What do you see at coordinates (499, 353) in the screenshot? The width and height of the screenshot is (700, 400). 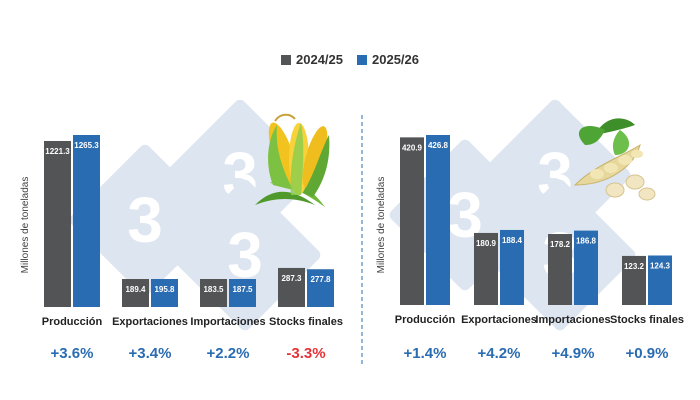 I see `change-label: +4.2%` at bounding box center [499, 353].